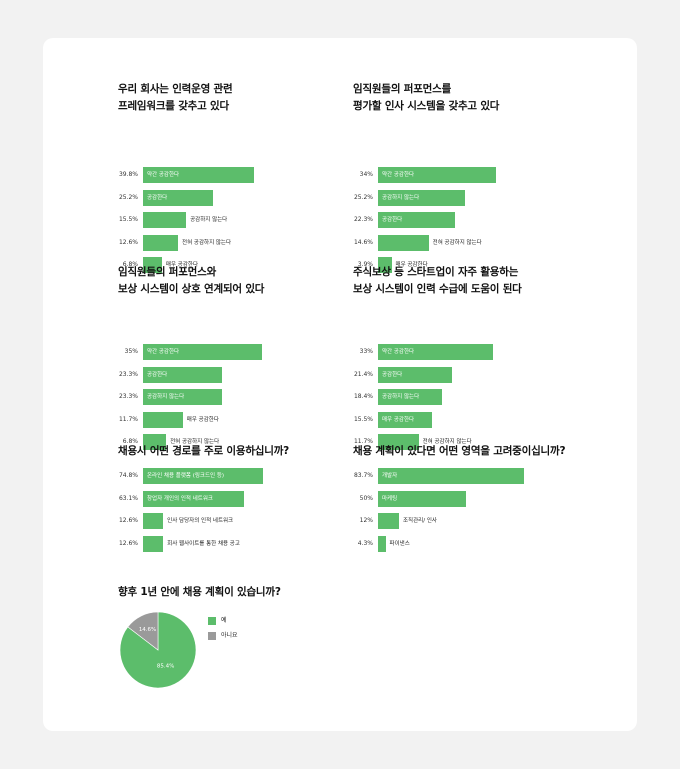  I want to click on bar-value-label: 18.4%, so click(363, 396).